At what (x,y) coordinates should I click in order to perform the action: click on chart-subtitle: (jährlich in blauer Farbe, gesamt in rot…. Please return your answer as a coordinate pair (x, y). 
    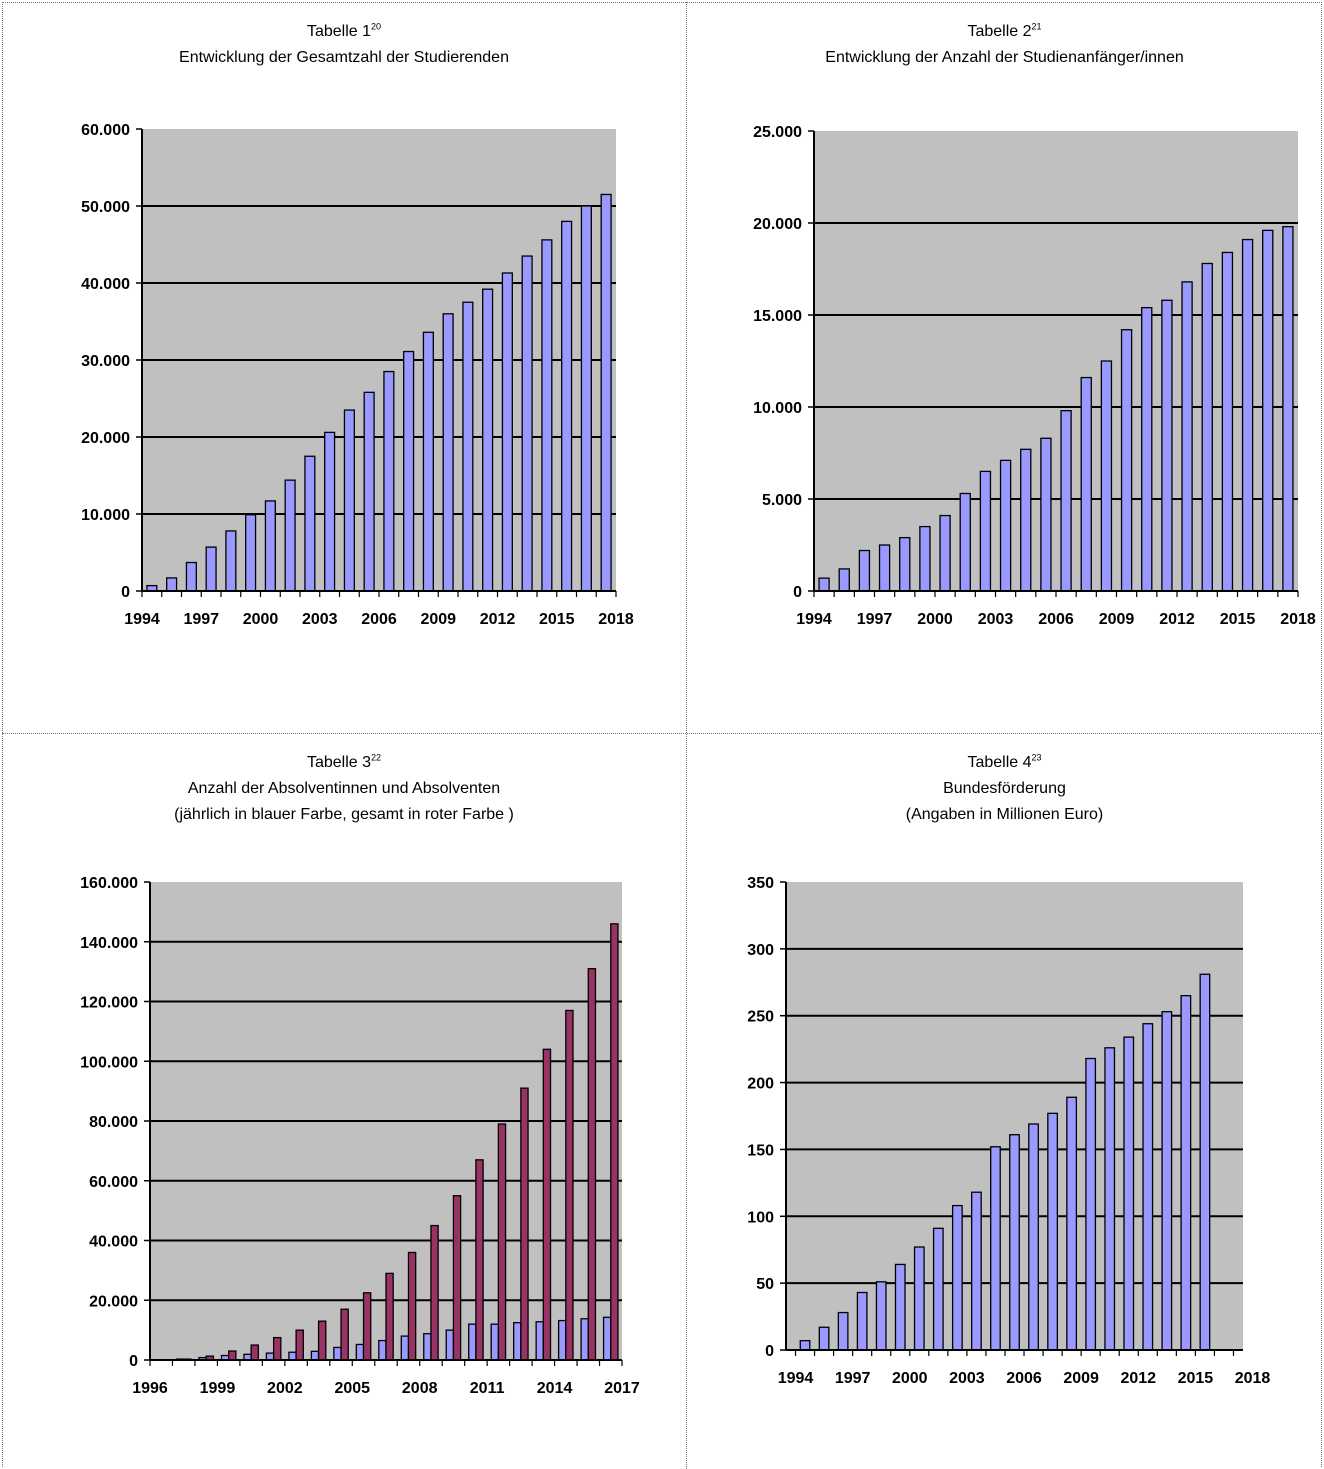
    Looking at the image, I should click on (344, 814).